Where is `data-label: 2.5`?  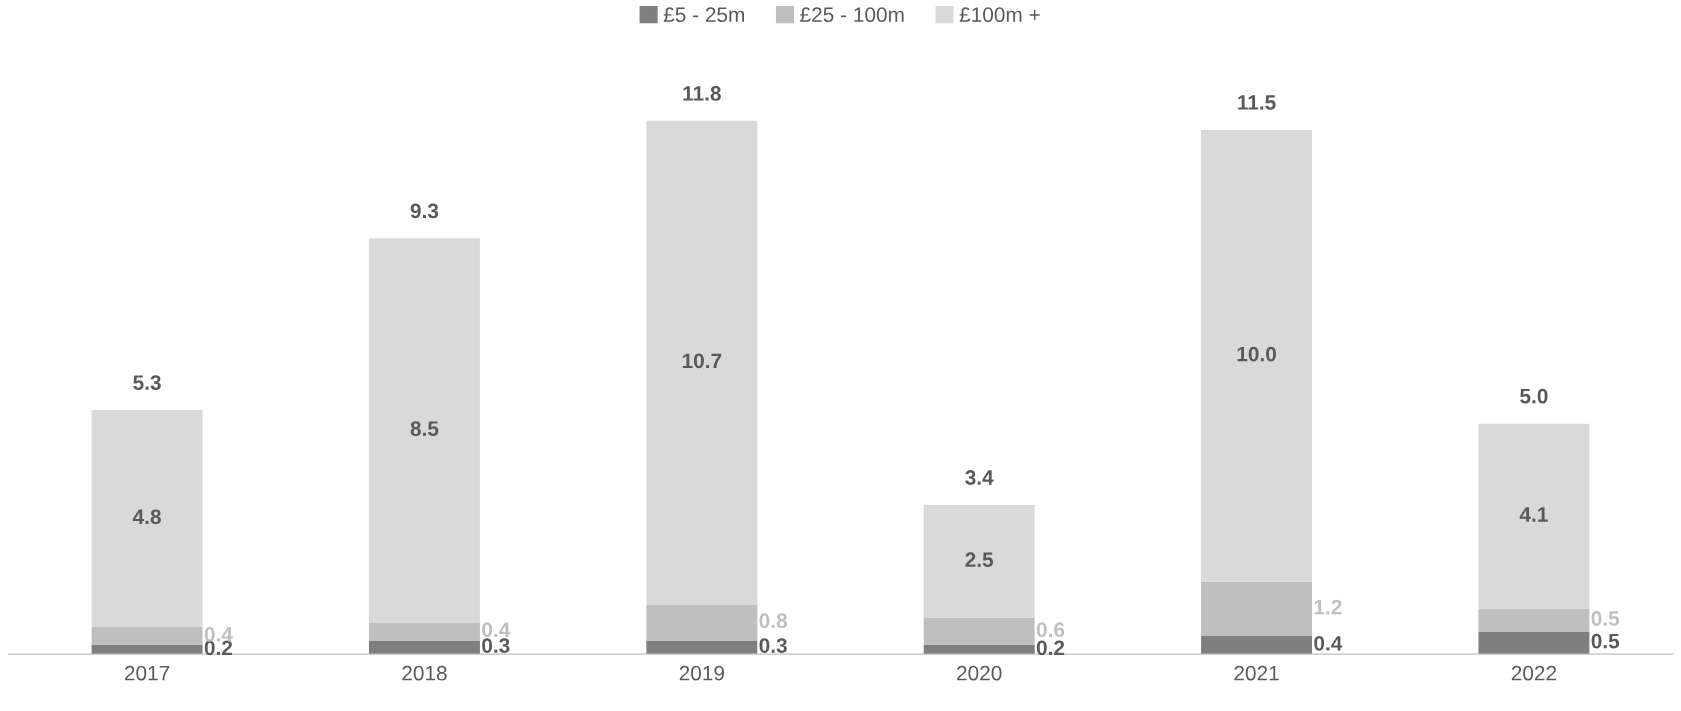
data-label: 2.5 is located at coordinates (979, 560).